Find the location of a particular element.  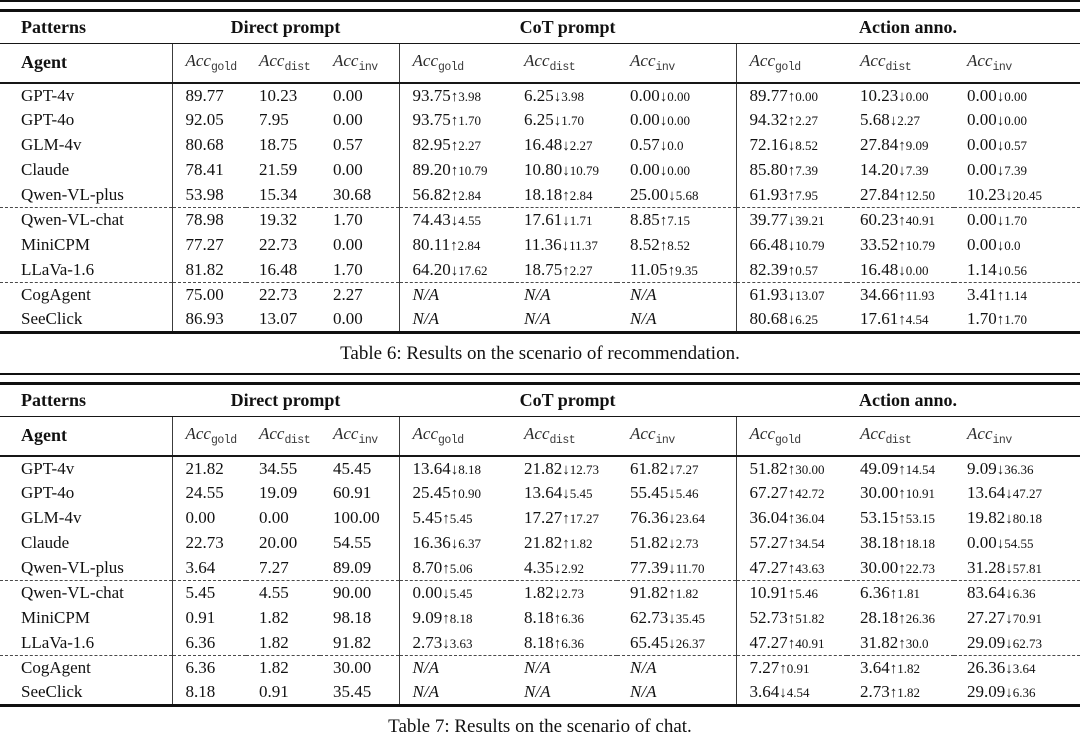

metric-value-cell: 90.00 is located at coordinates (352, 593).